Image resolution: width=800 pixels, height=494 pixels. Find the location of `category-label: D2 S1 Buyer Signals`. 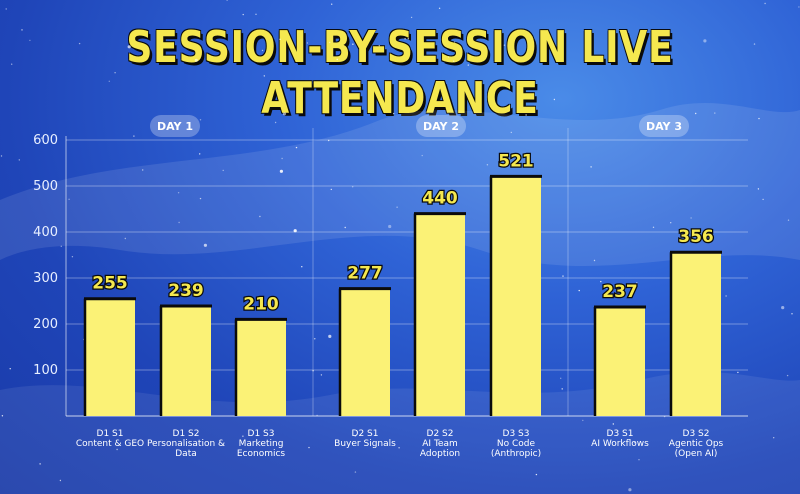

category-label: D2 S1 Buyer Signals is located at coordinates (365, 439).